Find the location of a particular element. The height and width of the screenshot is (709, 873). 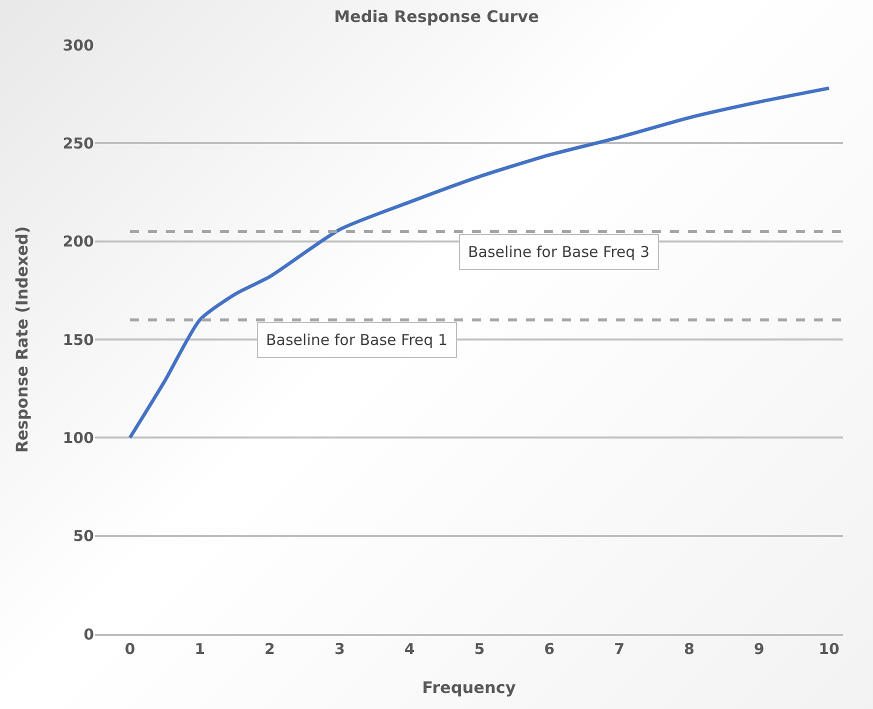

ref-line-label: Baseline for Base Freq 3 is located at coordinates (559, 252).